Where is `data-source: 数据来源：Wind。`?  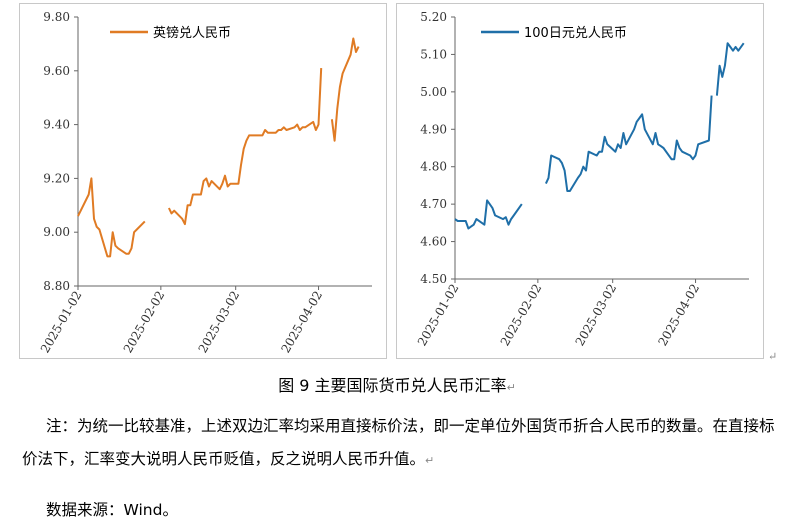 data-source: 数据来源：Wind。 is located at coordinates (112, 510).